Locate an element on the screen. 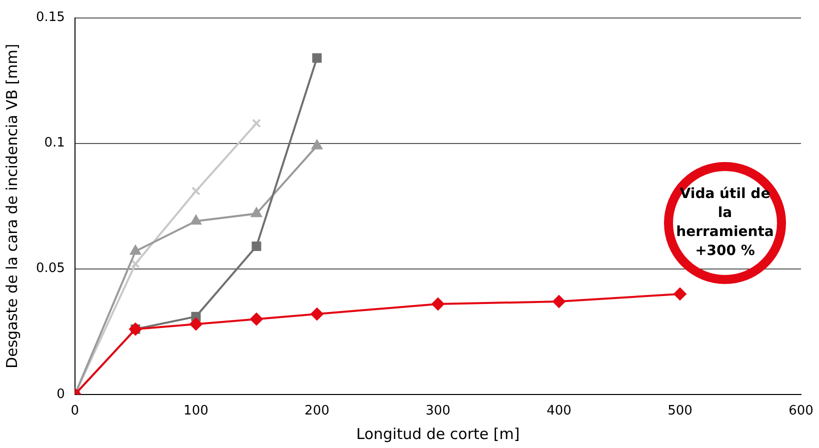 The width and height of the screenshot is (819, 448). y-tick-label: 0.05 is located at coordinates (50, 268).